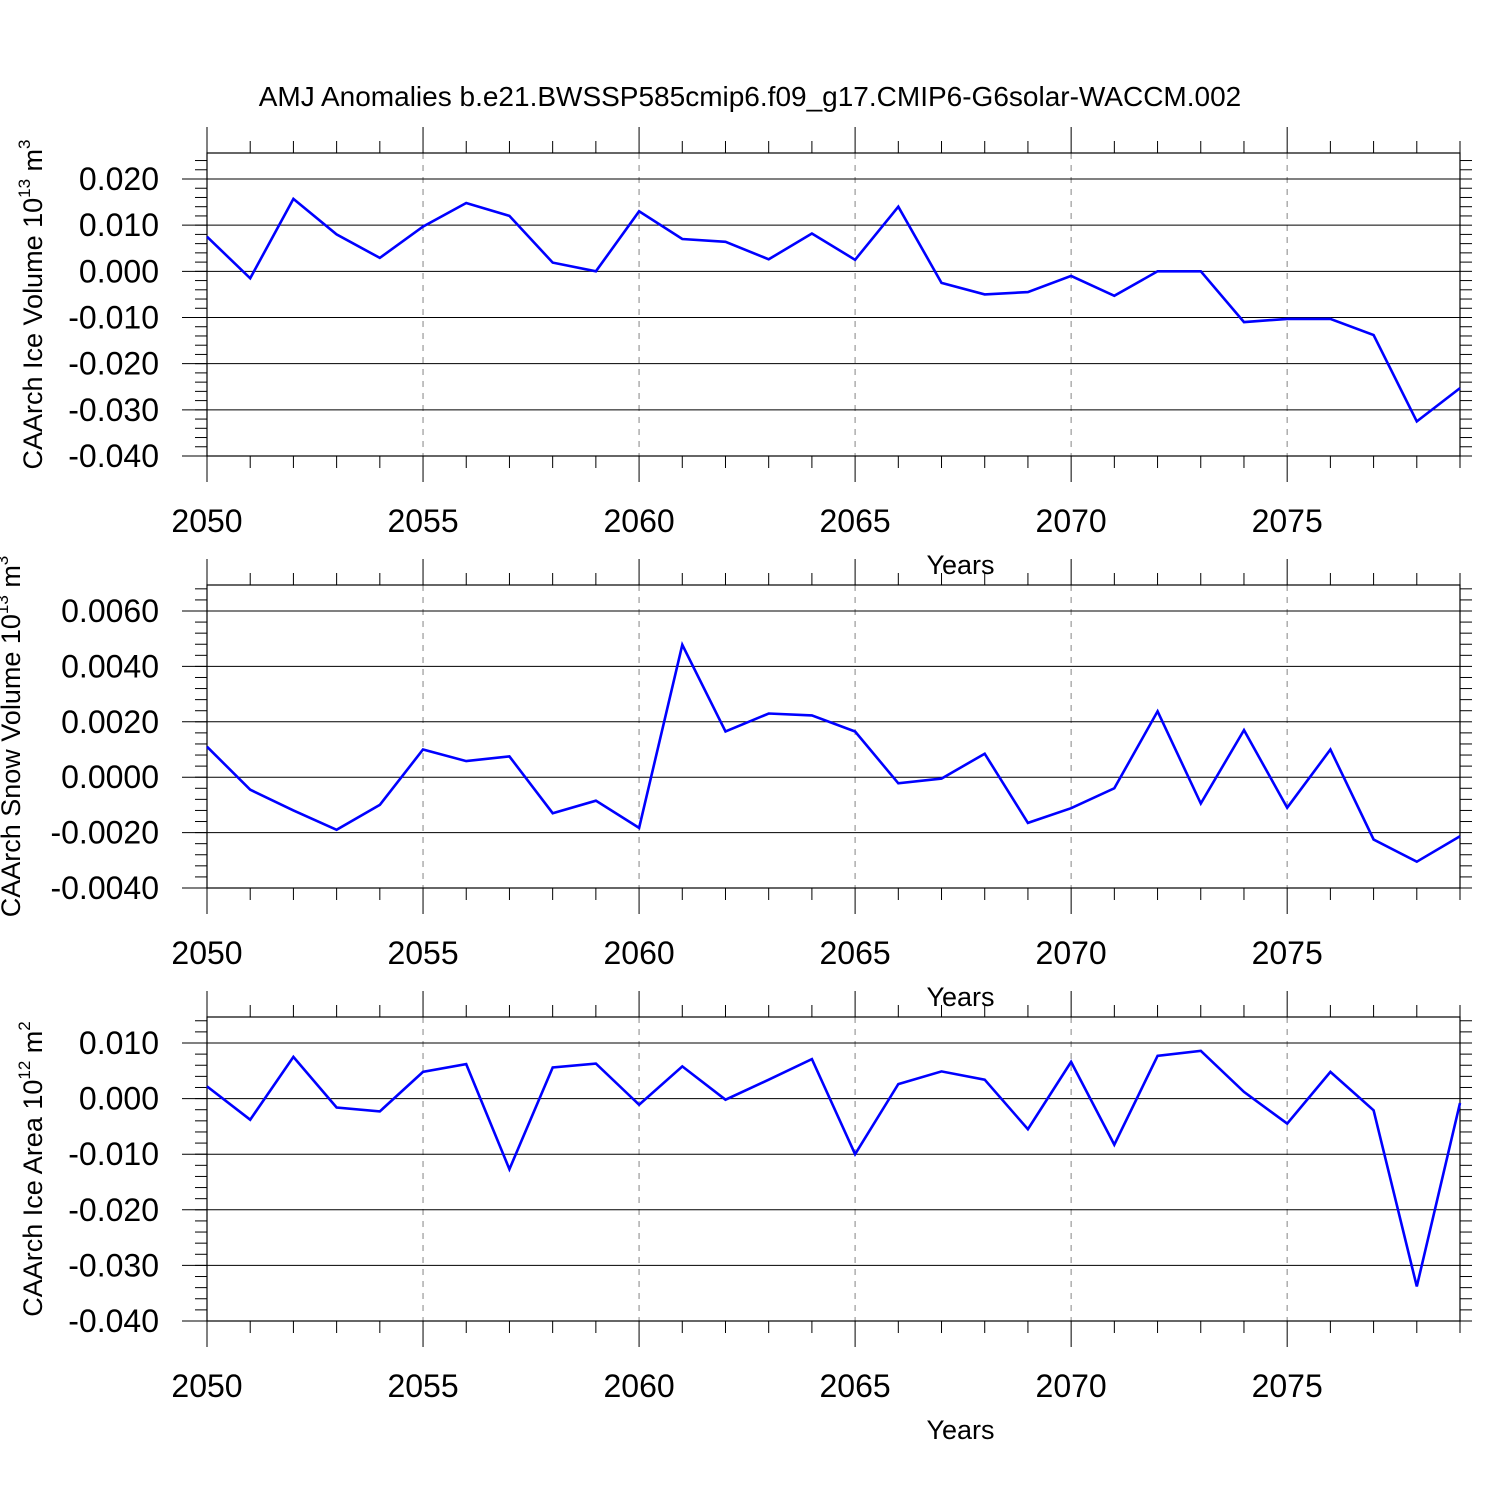 The height and width of the screenshot is (1500, 1500). Describe the element at coordinates (110, 722) in the screenshot. I see `y-tick-label: 0.0020` at that location.